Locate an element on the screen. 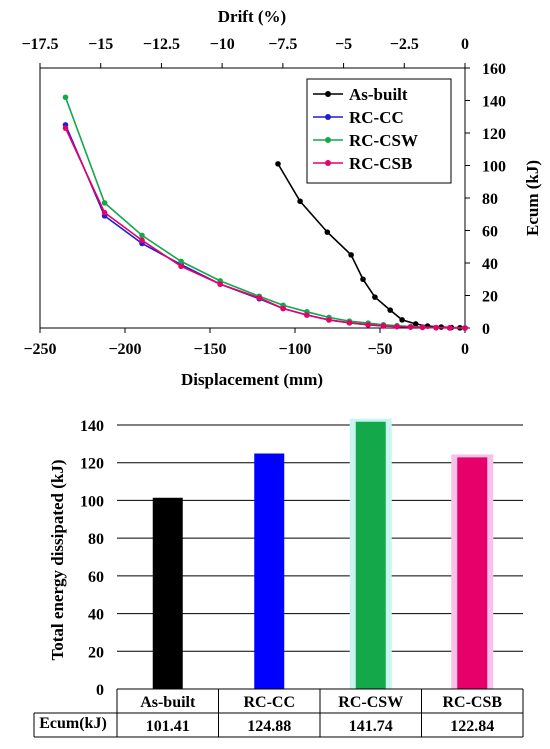 The width and height of the screenshot is (550, 749). bar-rc-csw is located at coordinates (370, 553).